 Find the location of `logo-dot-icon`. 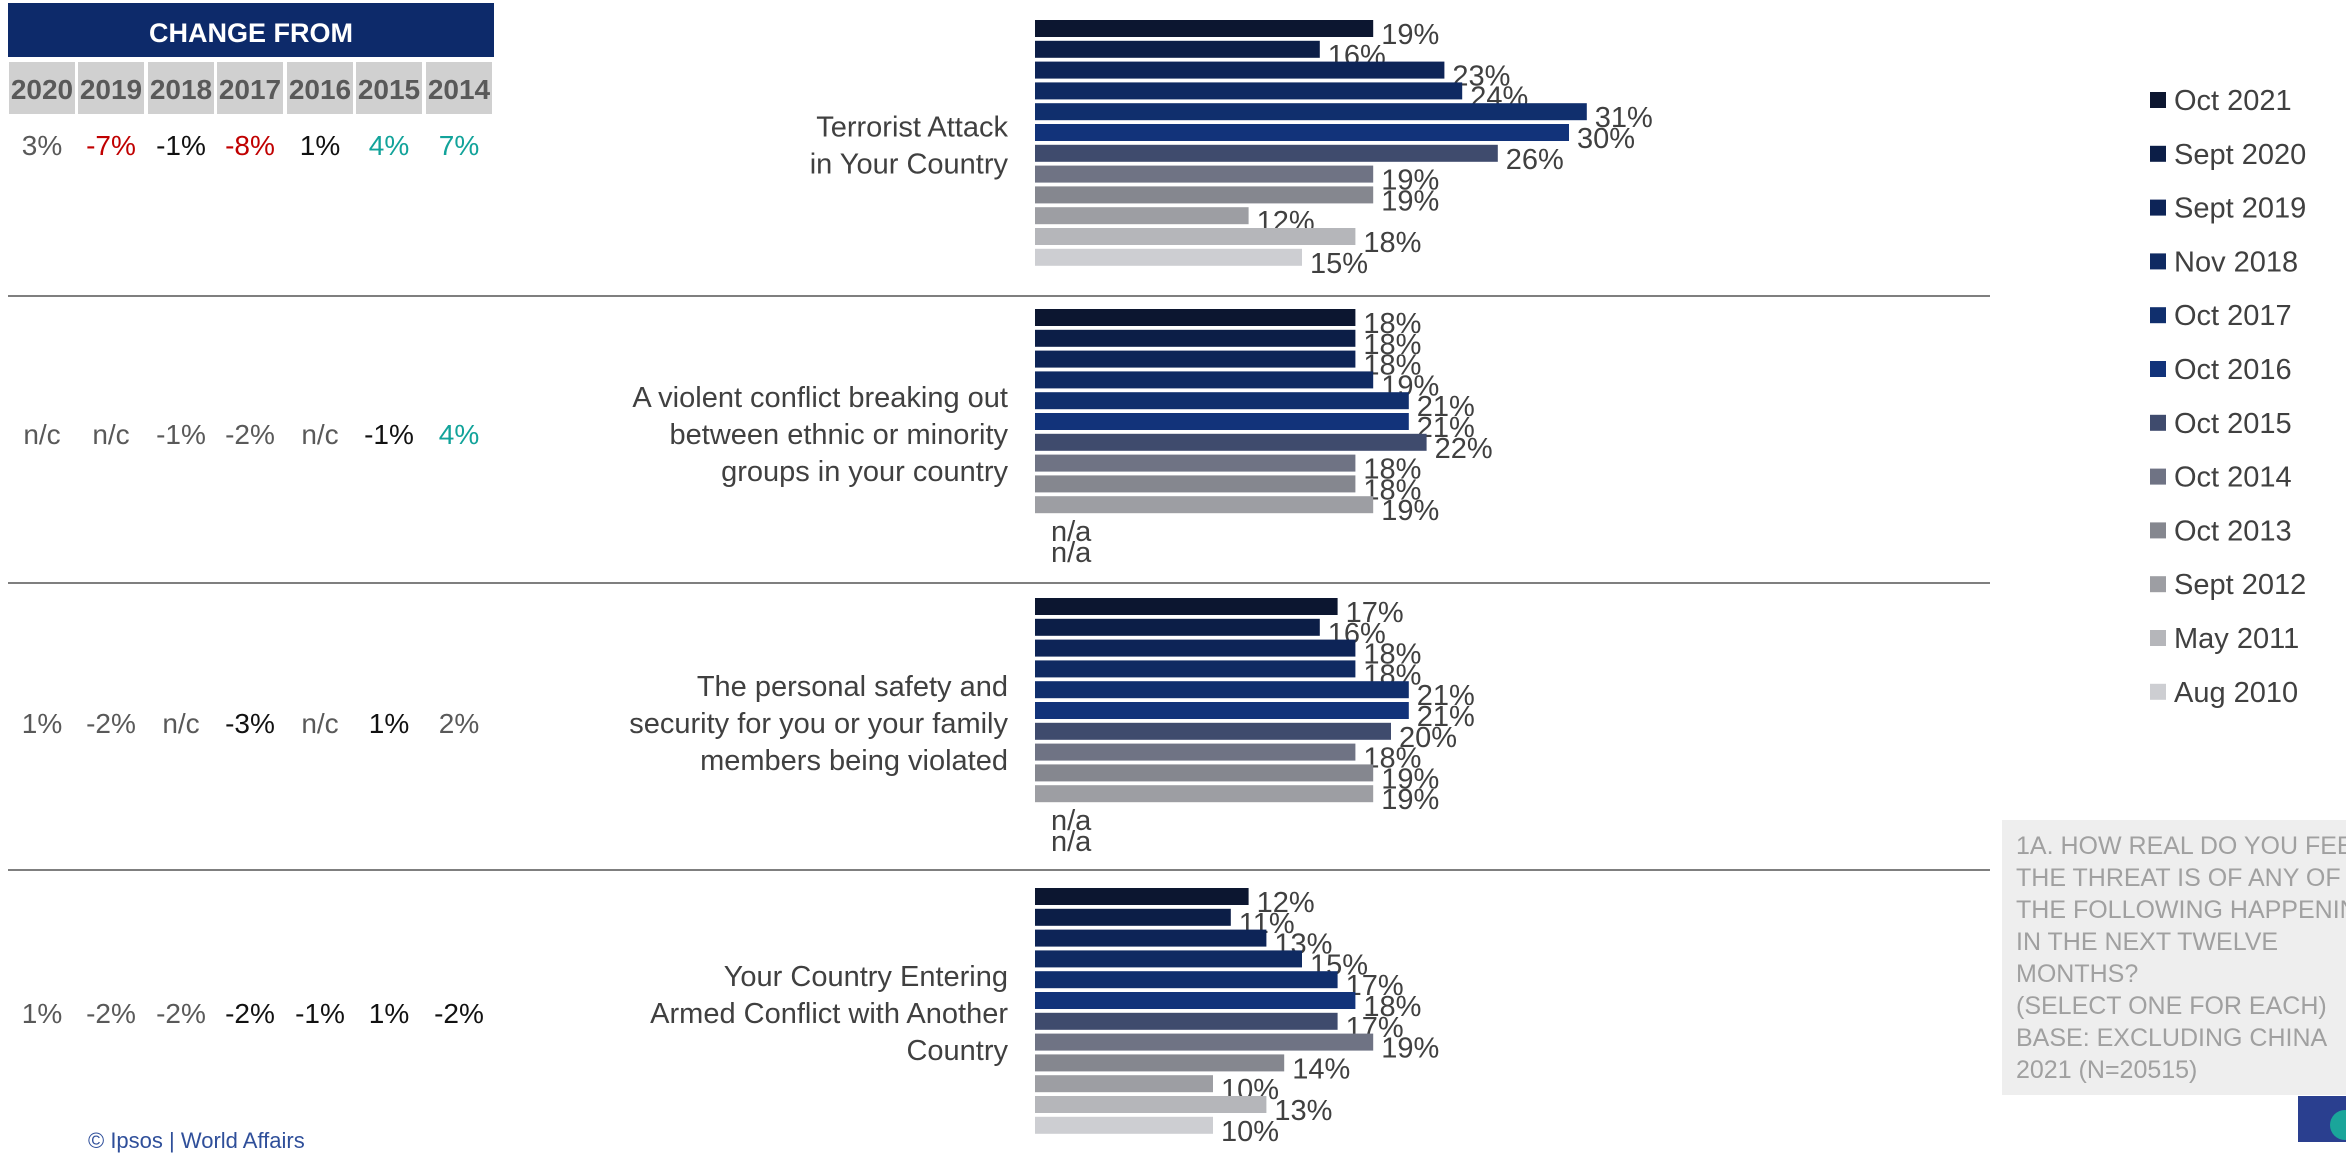

logo-dot-icon is located at coordinates (2338, 1125).